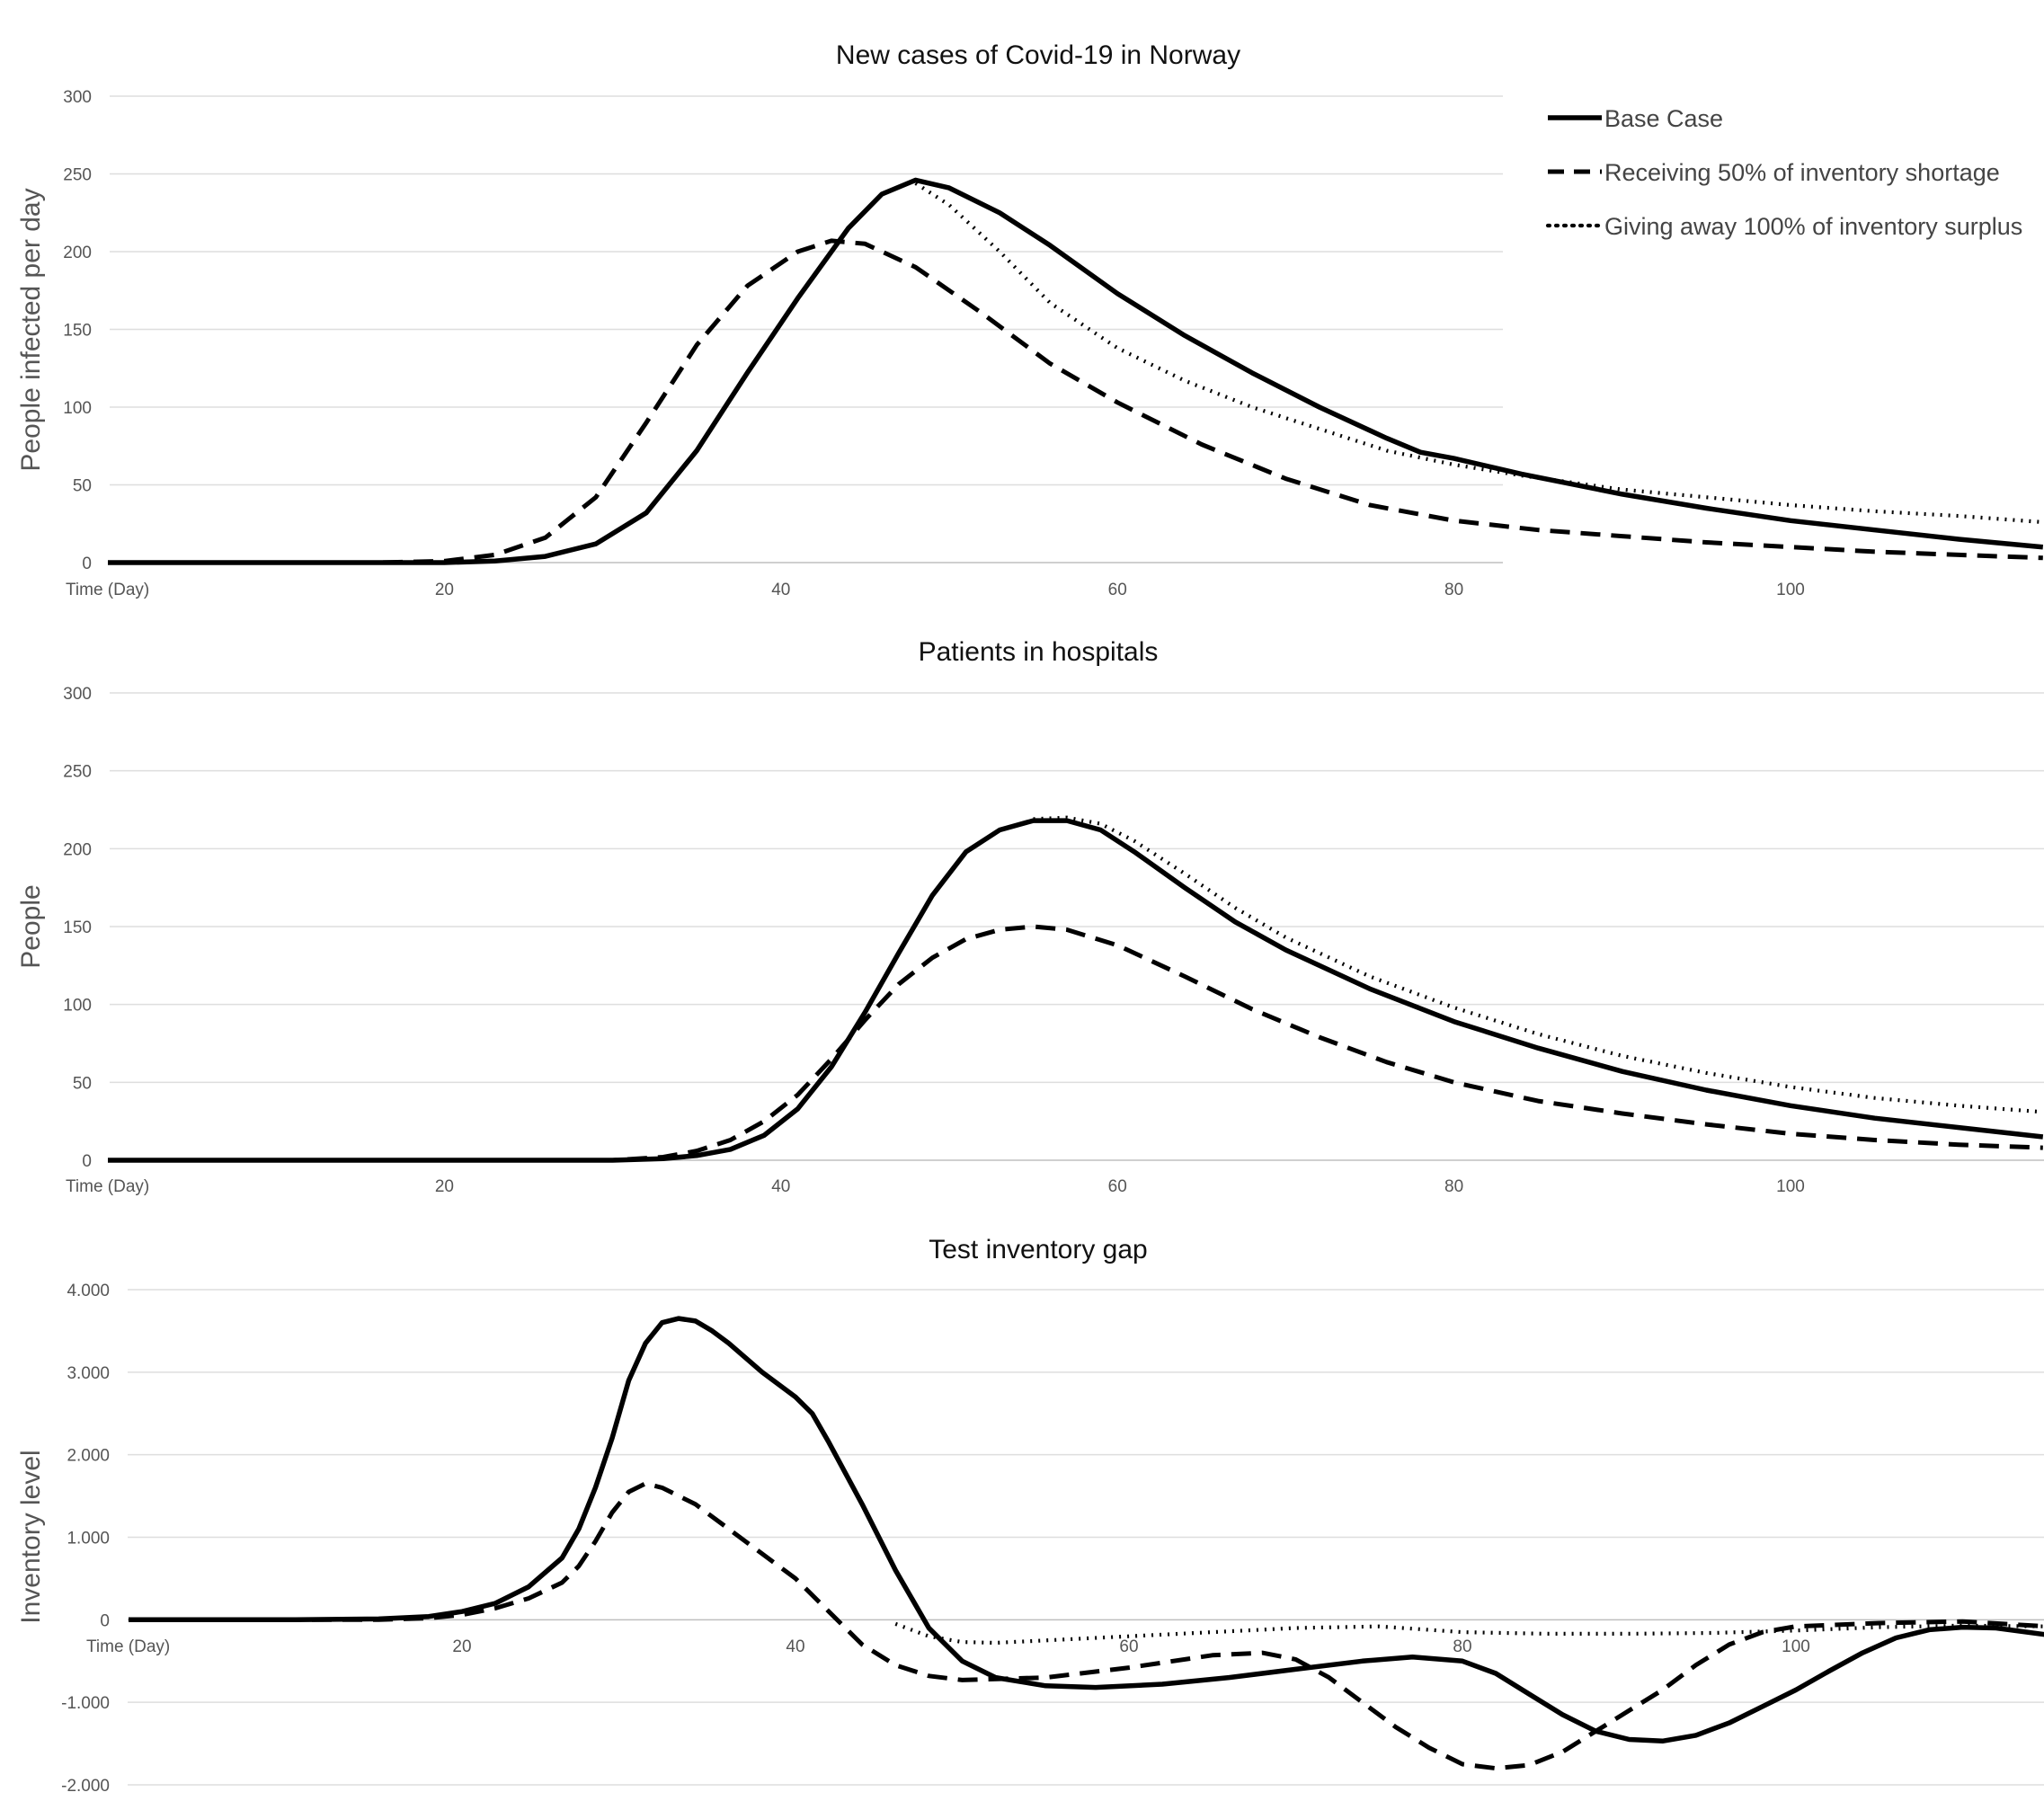 The width and height of the screenshot is (2044, 1810). Describe the element at coordinates (88, 1456) in the screenshot. I see `y-tick-label: 2.000` at that location.